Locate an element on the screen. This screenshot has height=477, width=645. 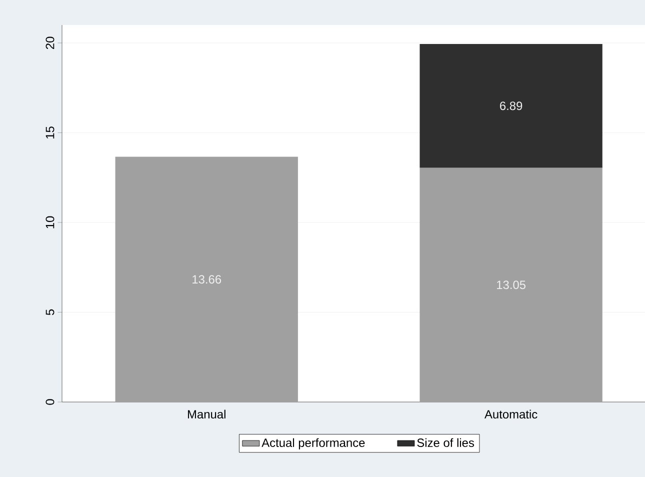
y-tick-label: 5 is located at coordinates (50, 312).